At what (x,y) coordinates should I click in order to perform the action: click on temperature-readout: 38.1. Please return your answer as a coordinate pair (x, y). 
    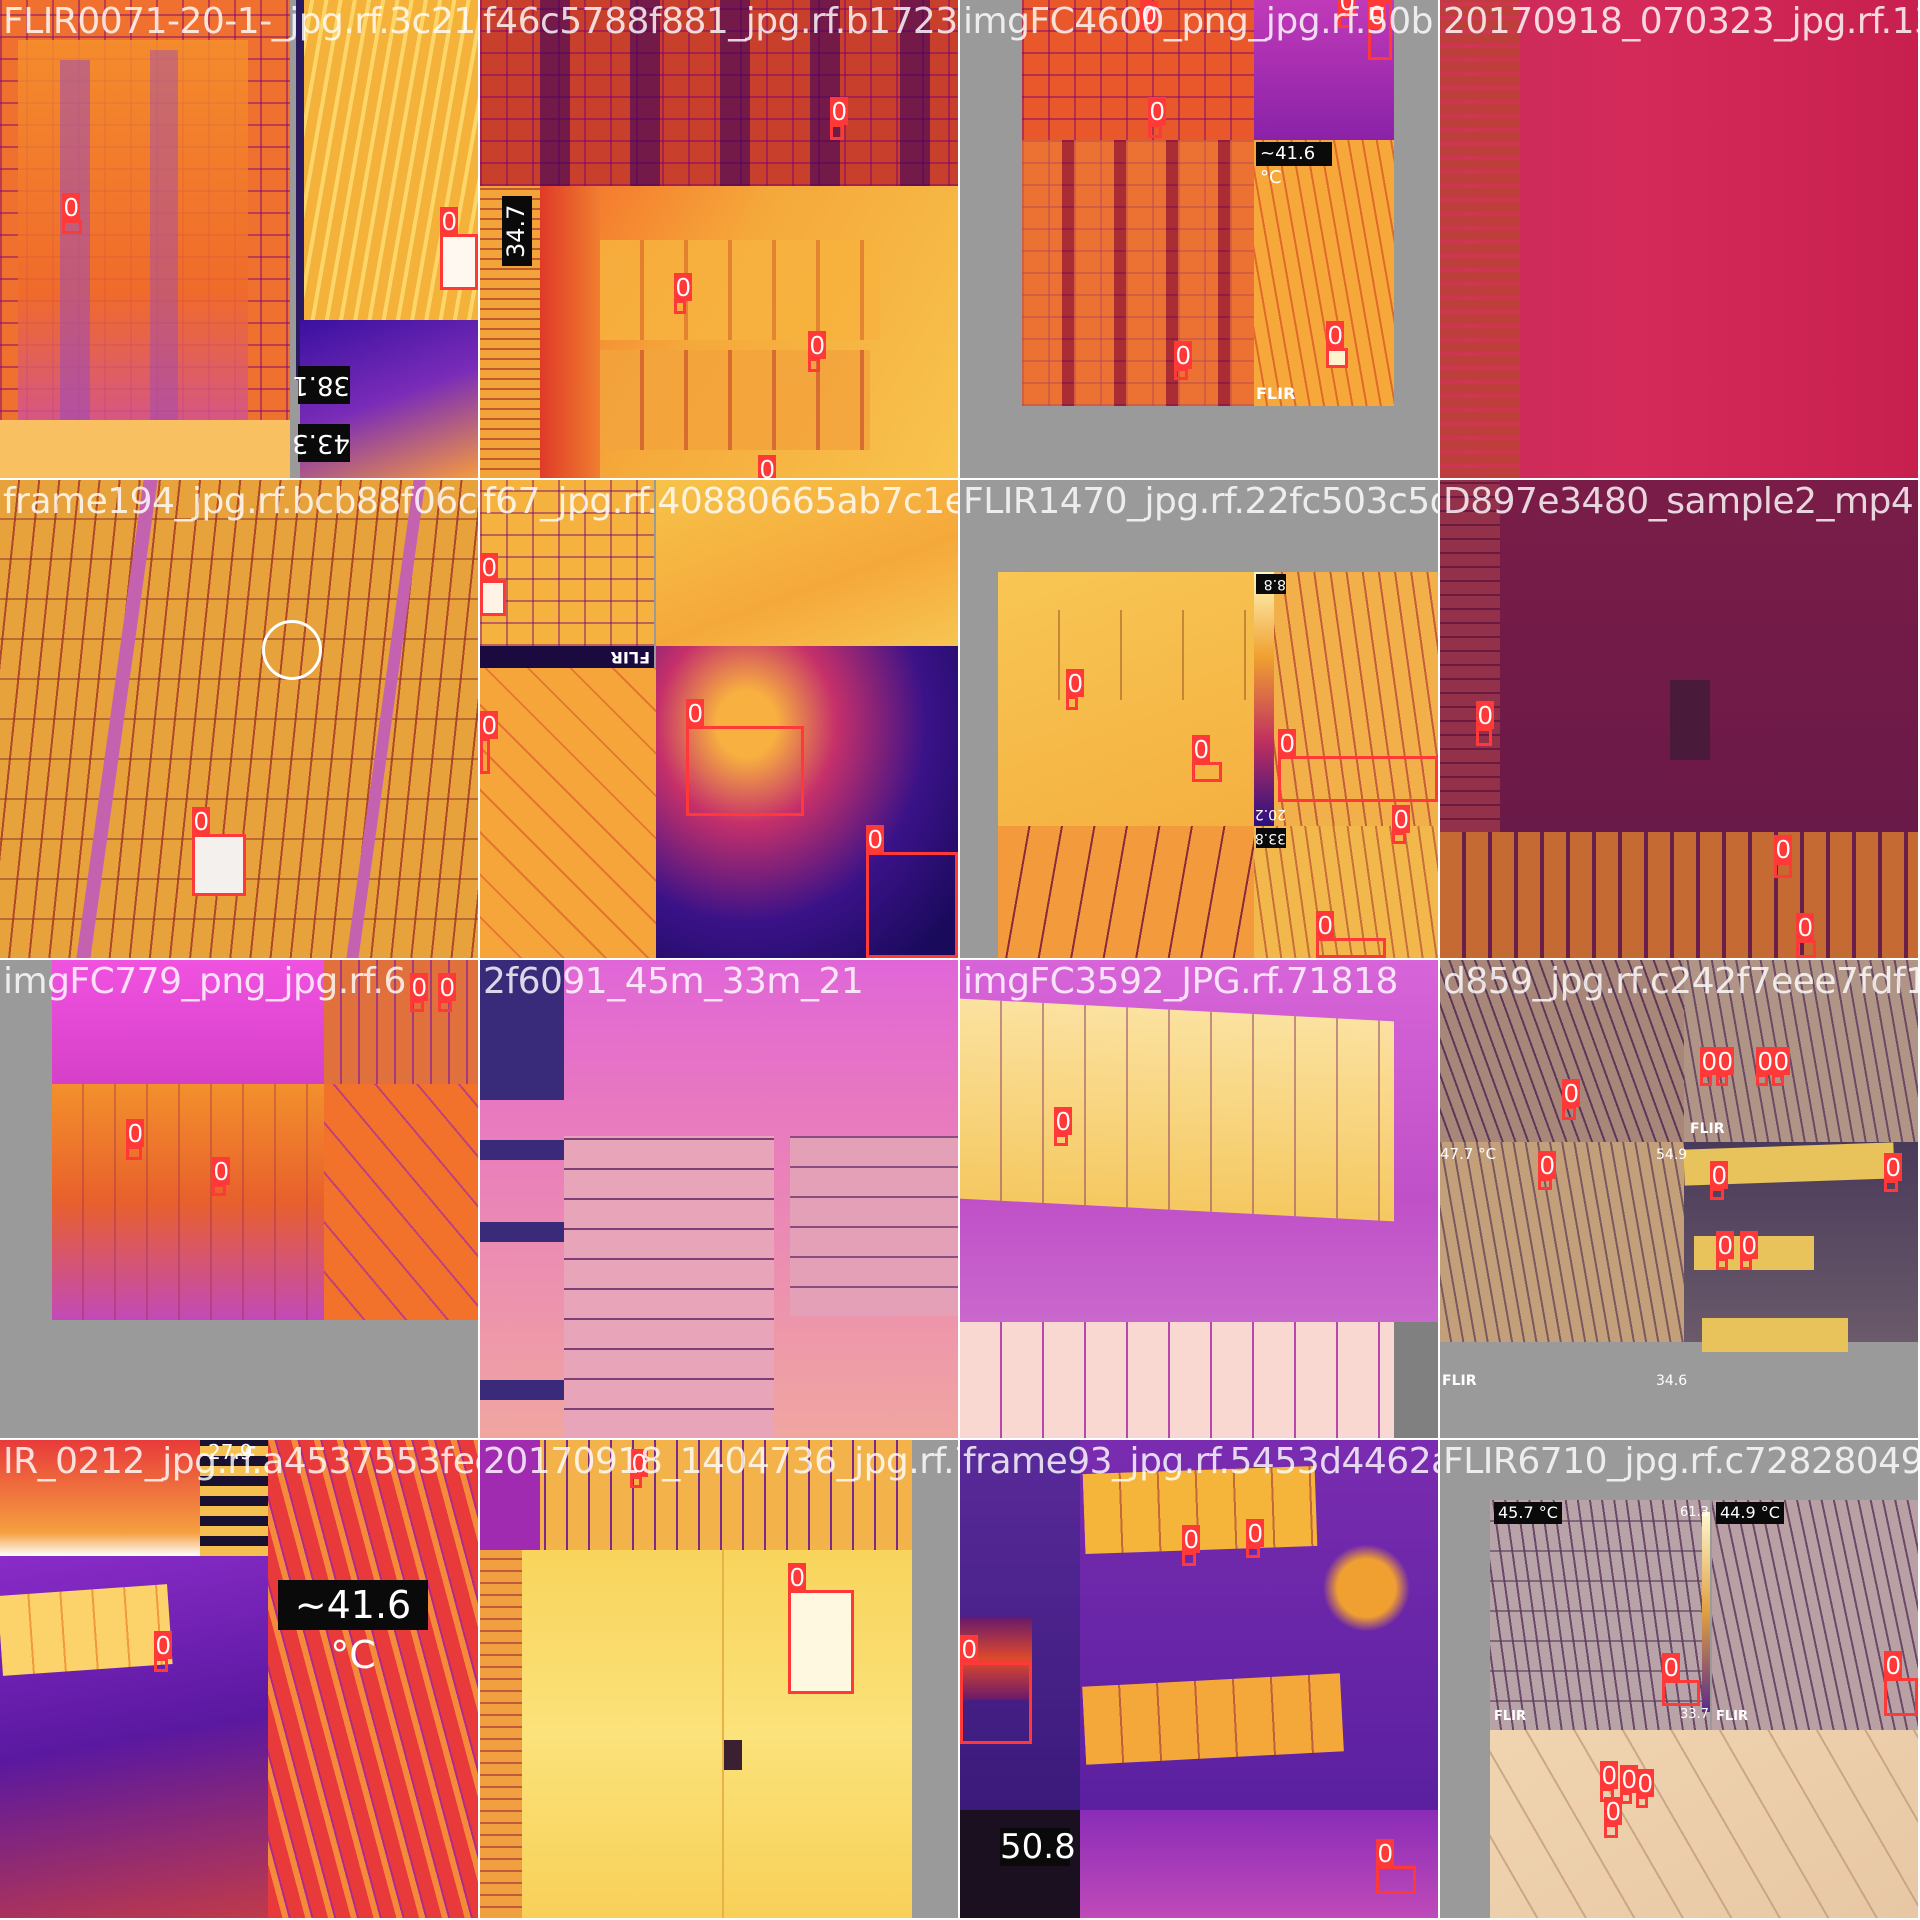
    Looking at the image, I should click on (321, 385).